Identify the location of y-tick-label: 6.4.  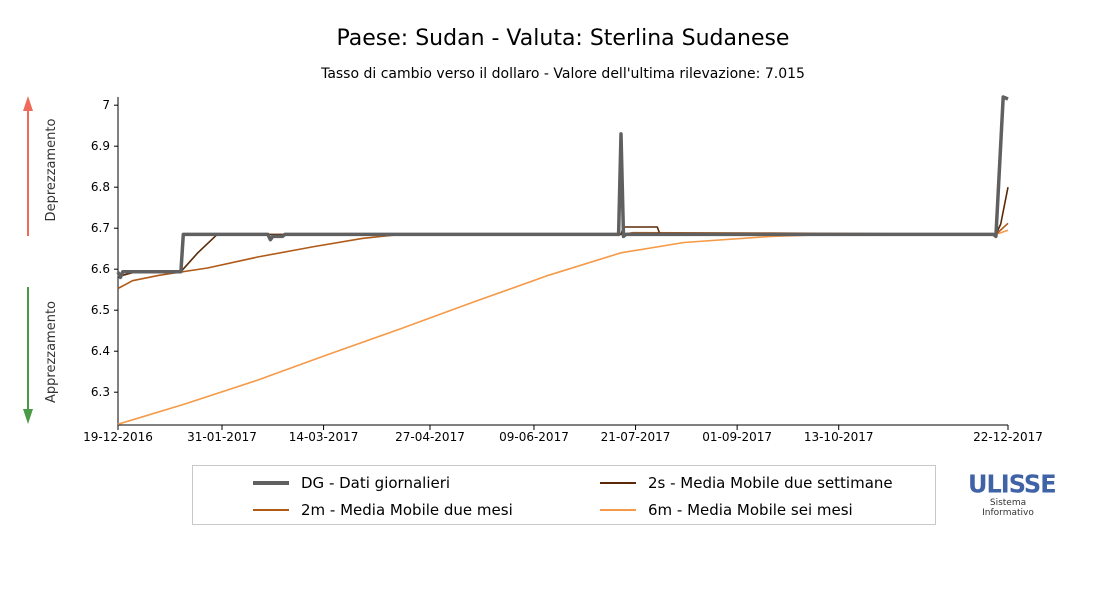
(100, 351).